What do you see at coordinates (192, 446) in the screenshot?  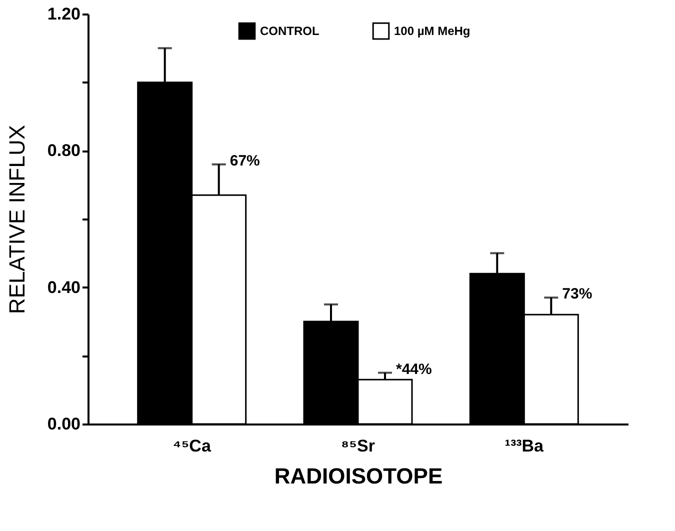 I see `x-tick-label: ⁴⁵Ca` at bounding box center [192, 446].